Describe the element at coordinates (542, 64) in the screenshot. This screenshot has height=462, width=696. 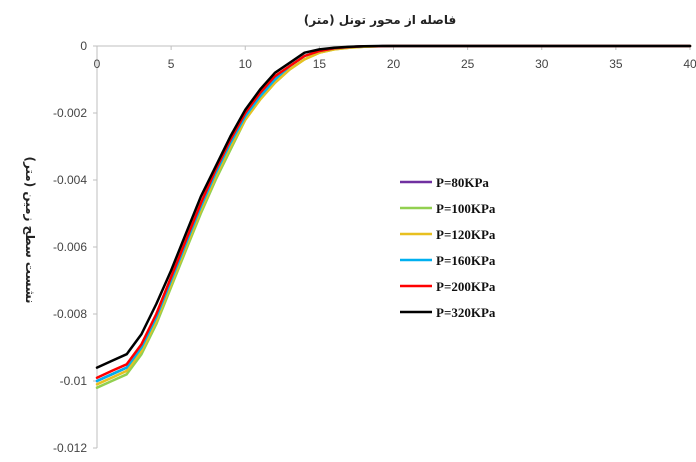
I see `x-tick-label: 30` at that location.